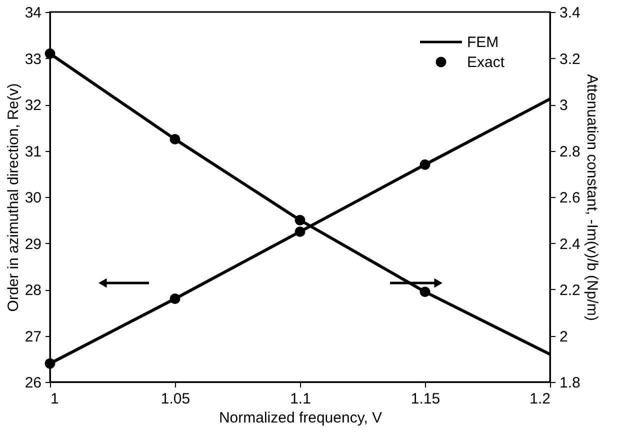  I want to click on y-tick-label: 29, so click(33, 244).